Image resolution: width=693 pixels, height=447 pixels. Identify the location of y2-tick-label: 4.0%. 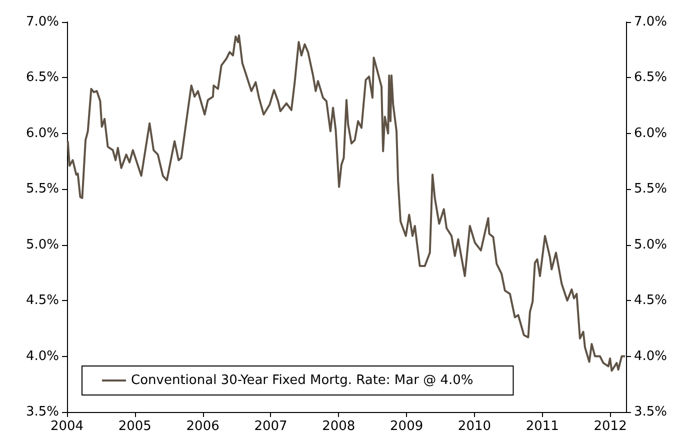
(651, 356).